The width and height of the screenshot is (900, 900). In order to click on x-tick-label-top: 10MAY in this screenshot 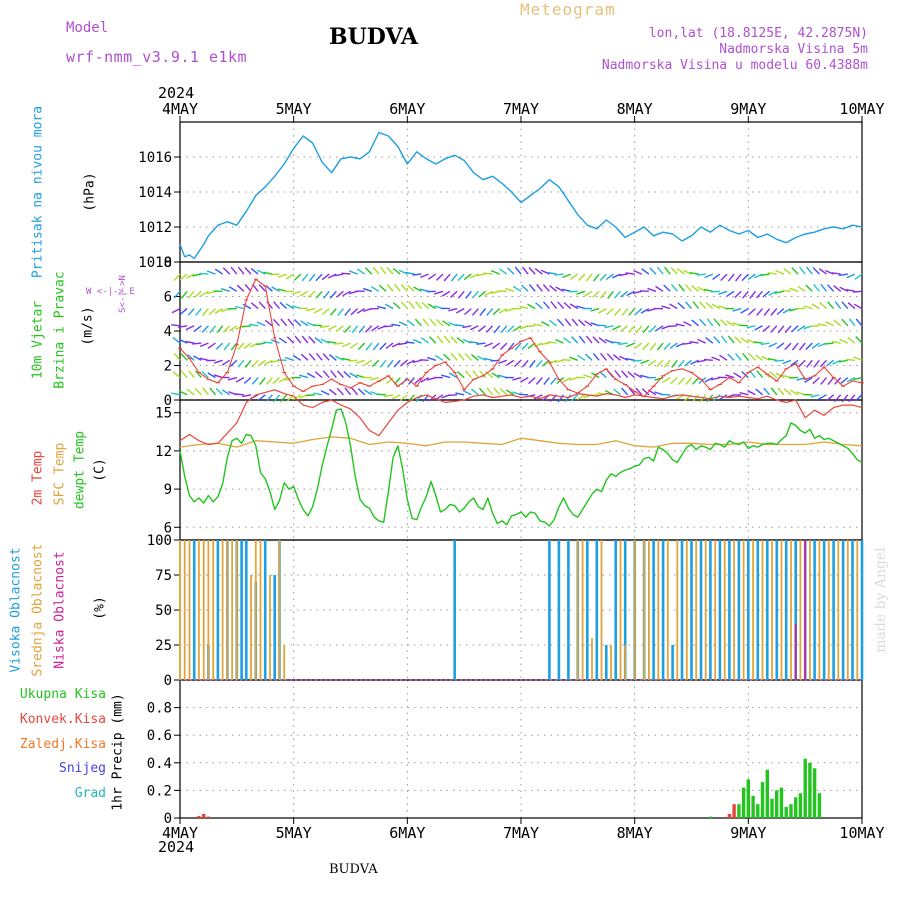, I will do `click(861, 109)`.